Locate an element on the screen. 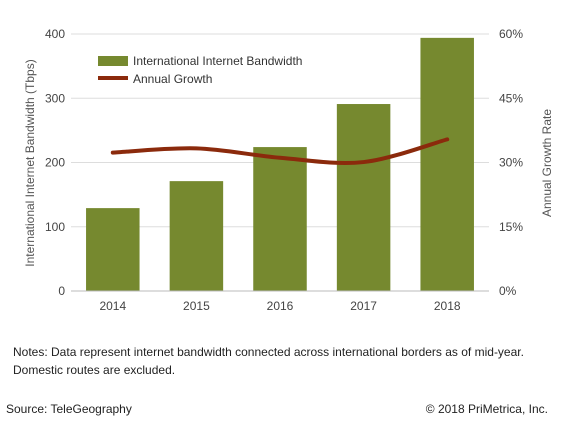 Image resolution: width=562 pixels, height=427 pixels. x-tick-label: 2018 is located at coordinates (447, 306).